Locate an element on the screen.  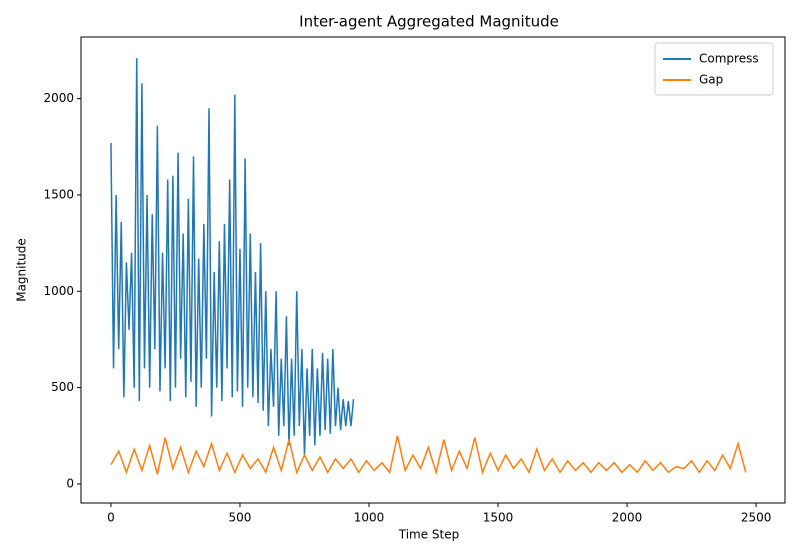
legend-label: Compress is located at coordinates (729, 59).